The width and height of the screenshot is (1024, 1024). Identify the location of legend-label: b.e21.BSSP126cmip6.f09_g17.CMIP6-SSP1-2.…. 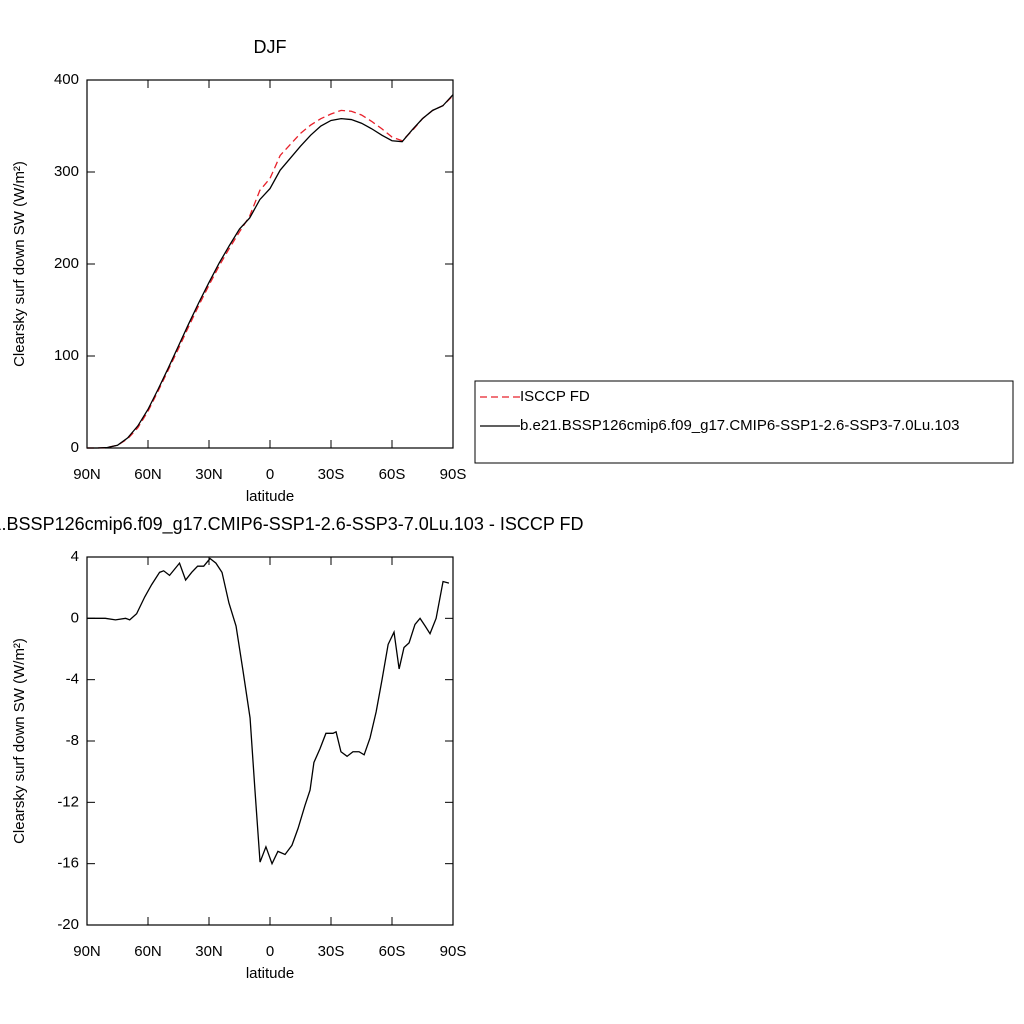
(739, 425).